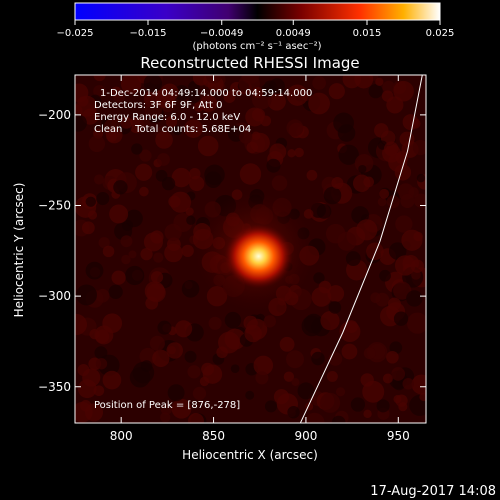  I want to click on x-axis-label: Heliocentric X (arcsec), so click(250, 455).